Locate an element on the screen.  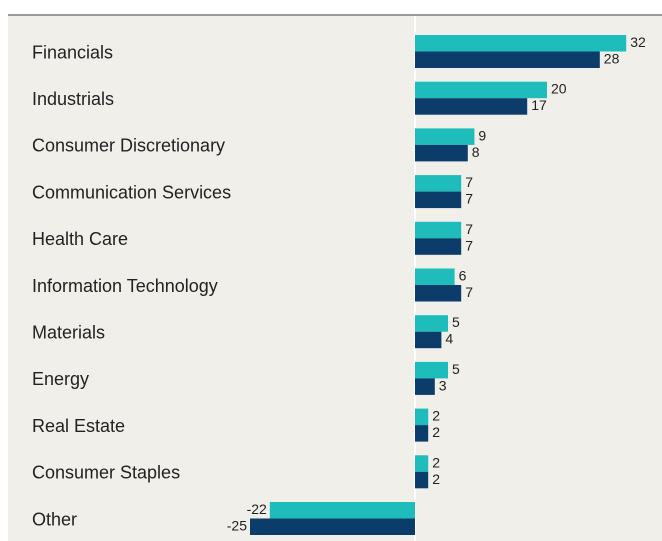
value-label: 4 is located at coordinates (449, 339).